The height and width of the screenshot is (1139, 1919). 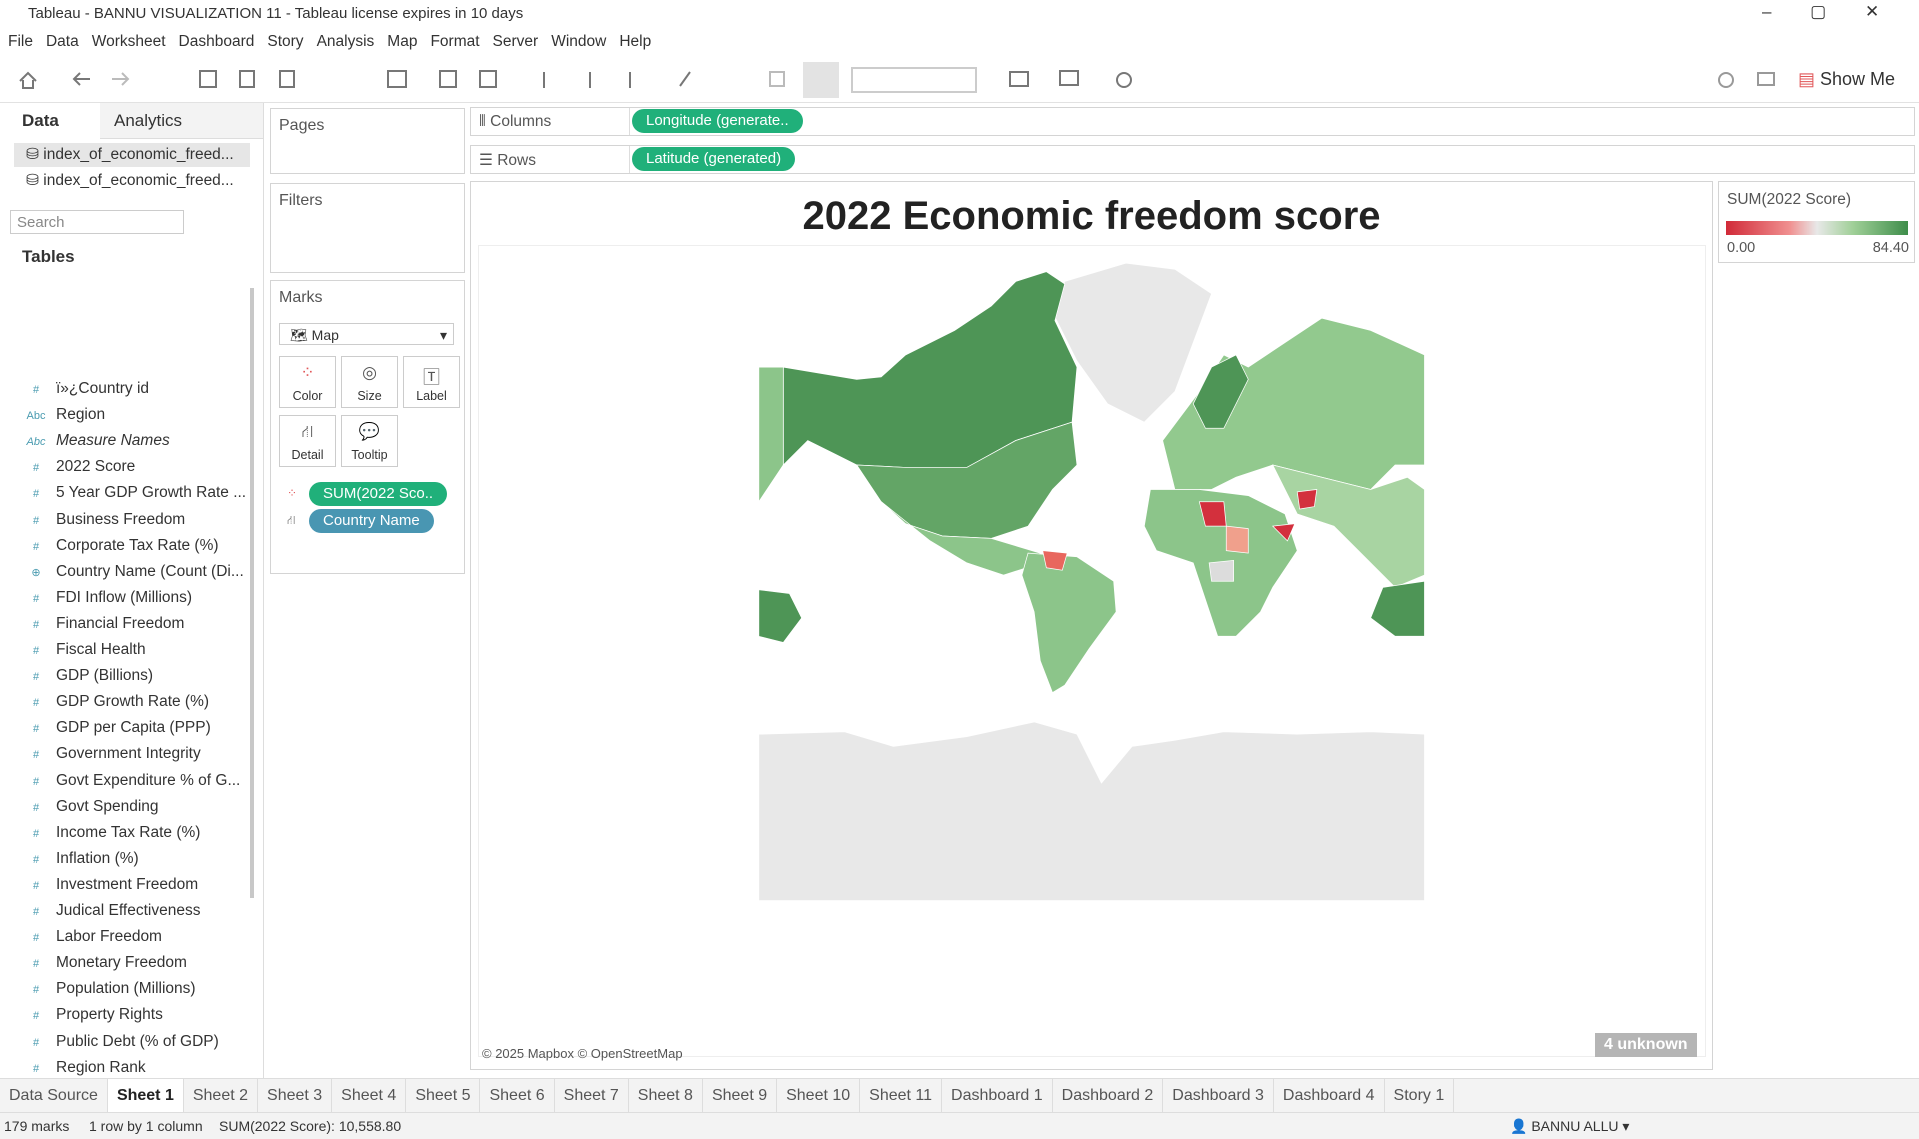 What do you see at coordinates (517, 1095) in the screenshot?
I see `sheet-tab: Sheet 6` at bounding box center [517, 1095].